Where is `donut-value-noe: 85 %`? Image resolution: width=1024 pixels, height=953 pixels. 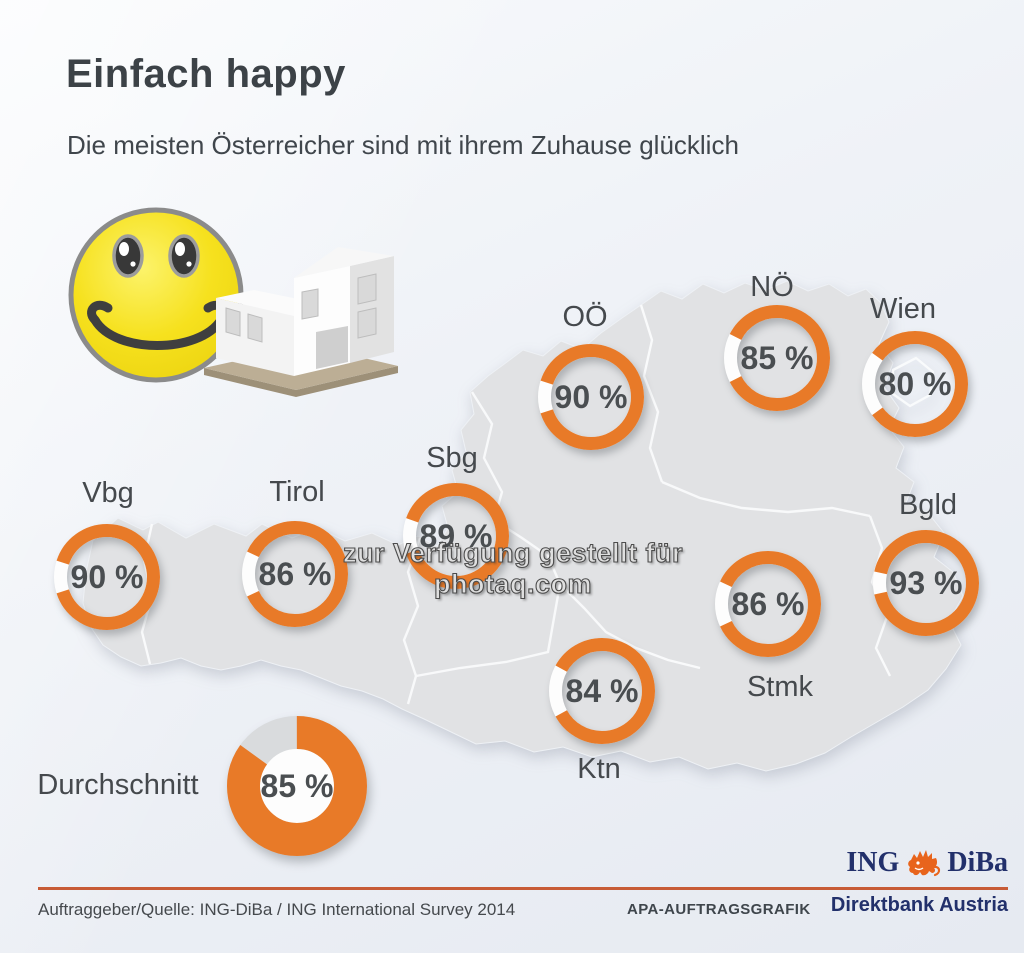 donut-value-noe: 85 % is located at coordinates (777, 358).